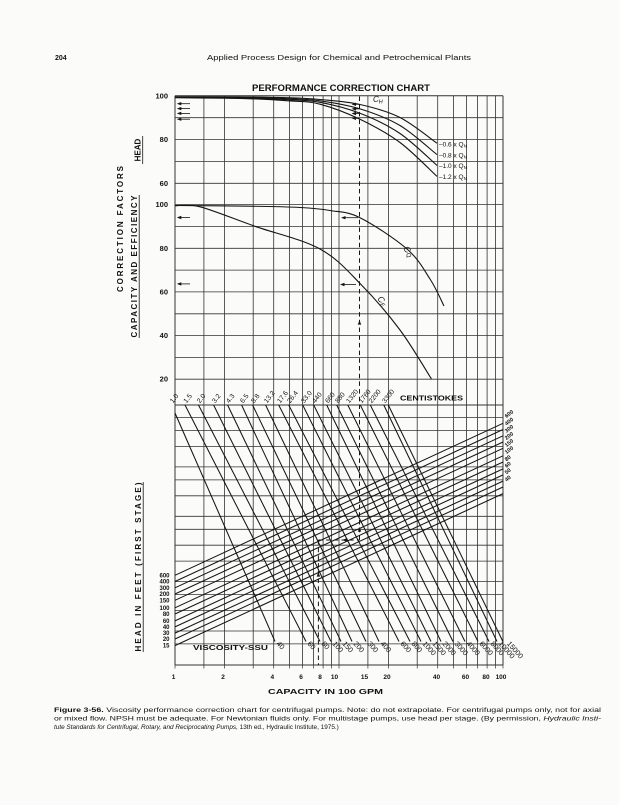 The height and width of the screenshot is (805, 619). What do you see at coordinates (453, 156) in the screenshot?
I see `svg-text: –0.8 x QN` at bounding box center [453, 156].